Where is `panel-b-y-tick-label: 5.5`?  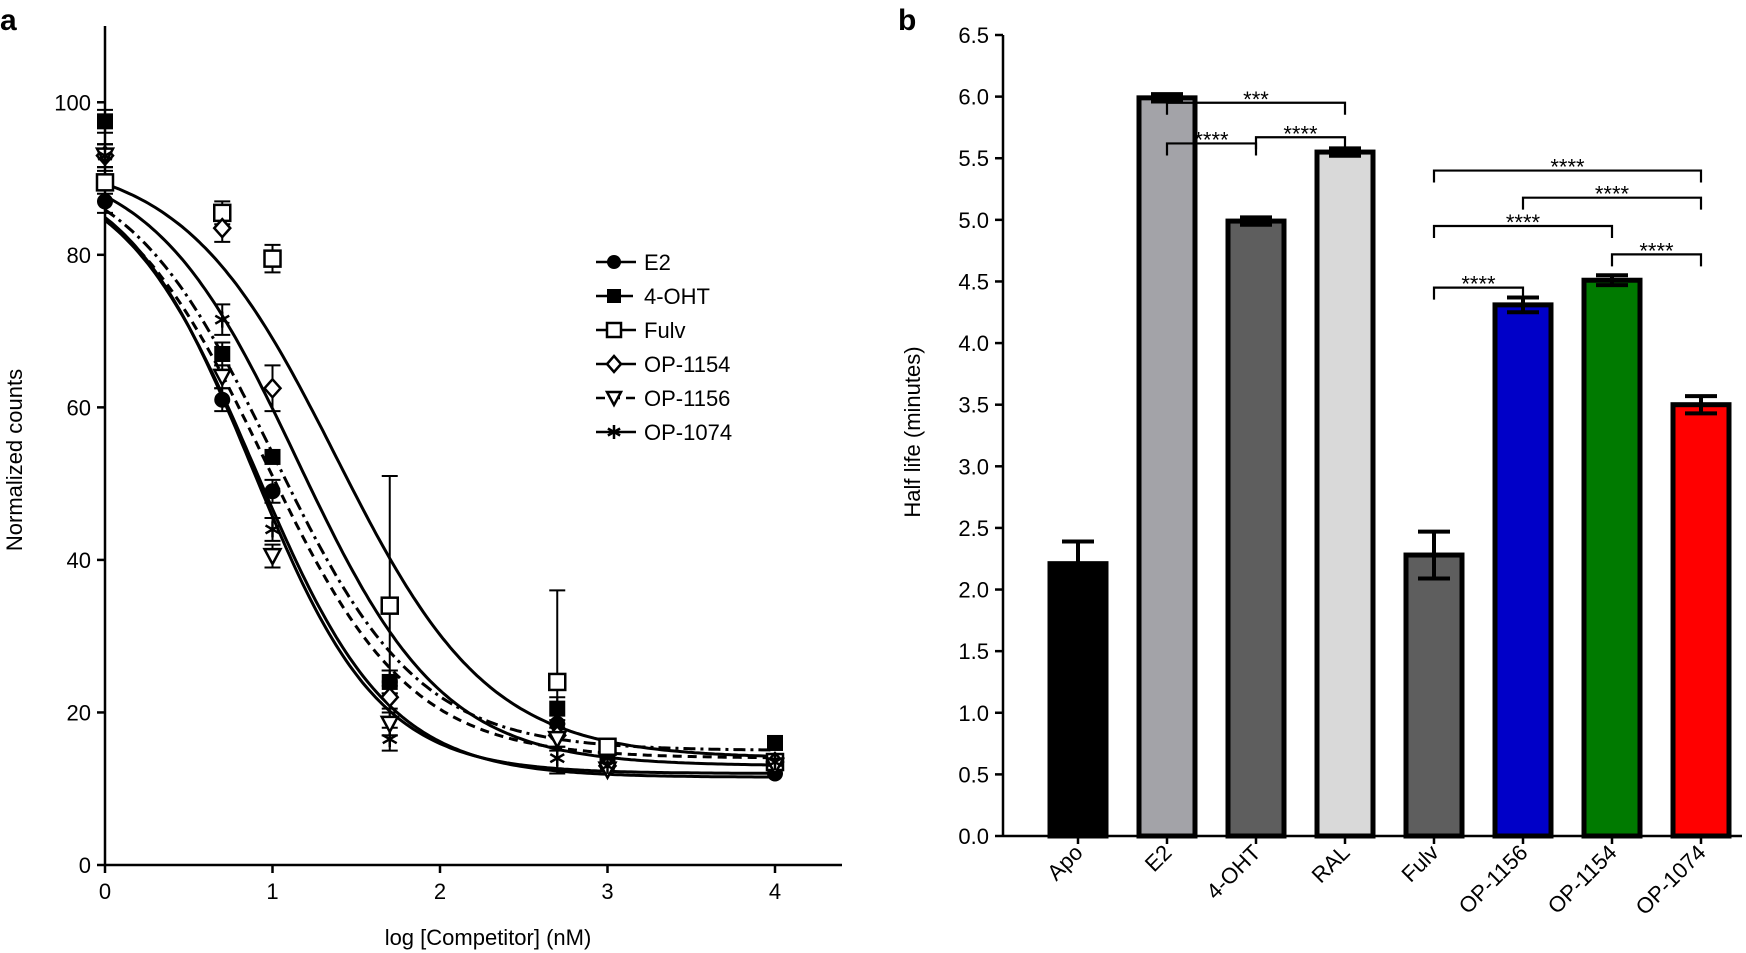 panel-b-y-tick-label: 5.5 is located at coordinates (973, 158).